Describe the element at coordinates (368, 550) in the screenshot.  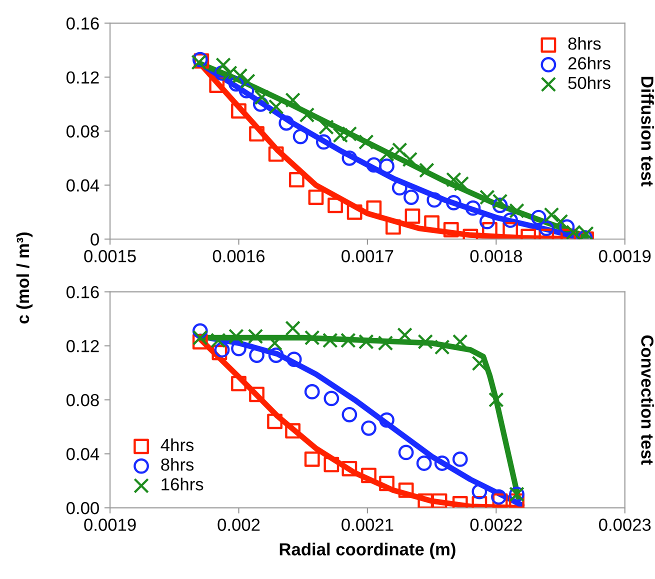
I see `x-axis-title: Radial coordinate (m)` at that location.